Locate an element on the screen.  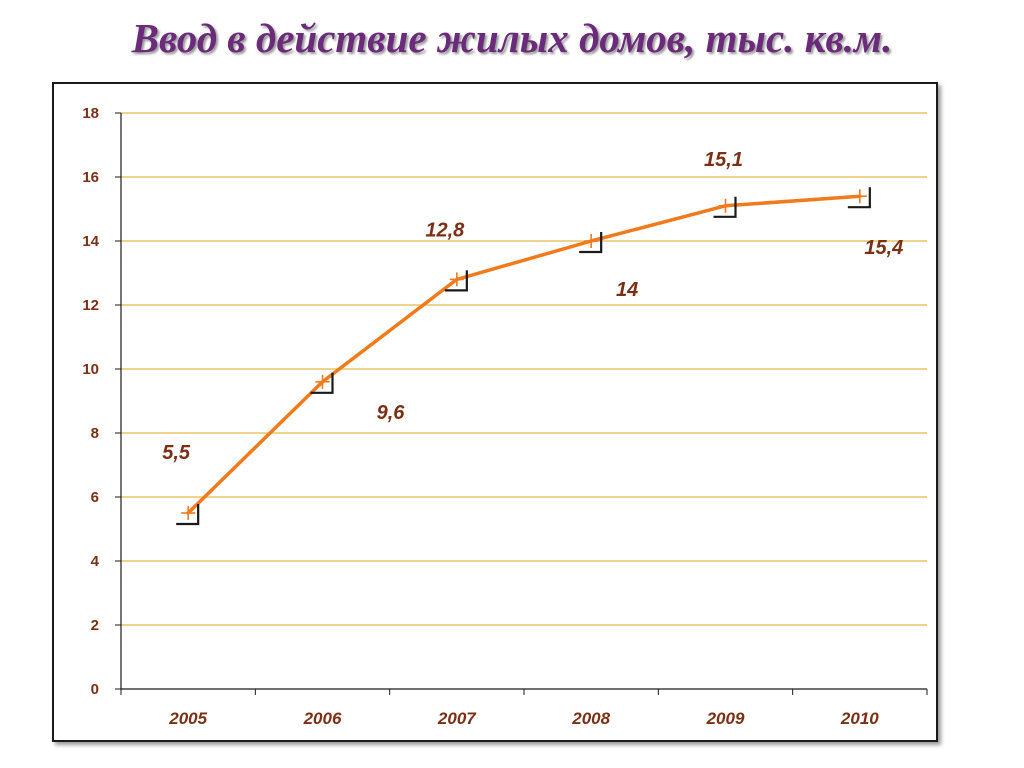
x-axis-ticks: 2005 2006 2007 2008 2009 2010 is located at coordinates (524, 708).